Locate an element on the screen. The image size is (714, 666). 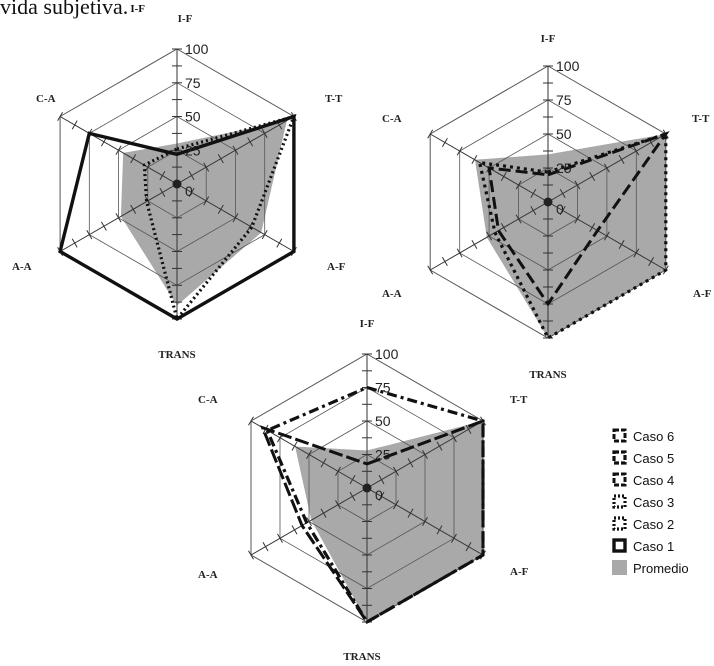
legend-label-caso-2: Caso 2 is located at coordinates (653, 524).